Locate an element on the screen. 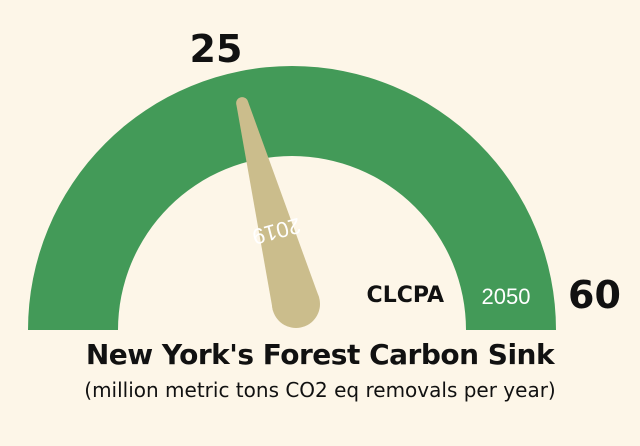  target-name-label: CLCPA is located at coordinates (405, 295).